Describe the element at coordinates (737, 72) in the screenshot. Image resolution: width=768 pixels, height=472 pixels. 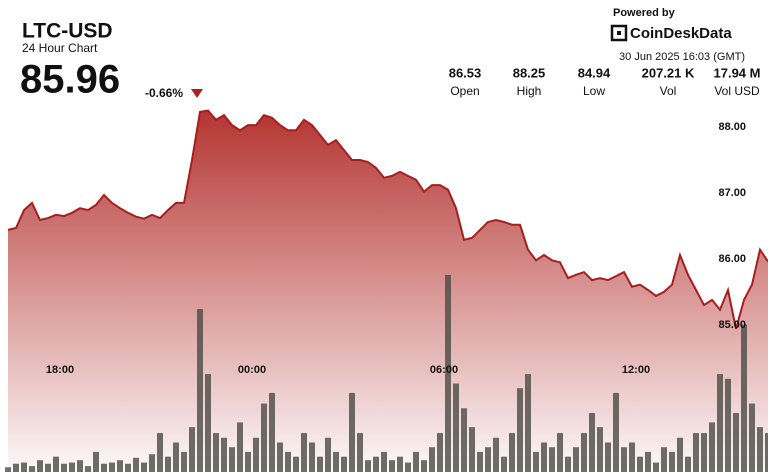
I see `stat-value: 17.94 M` at that location.